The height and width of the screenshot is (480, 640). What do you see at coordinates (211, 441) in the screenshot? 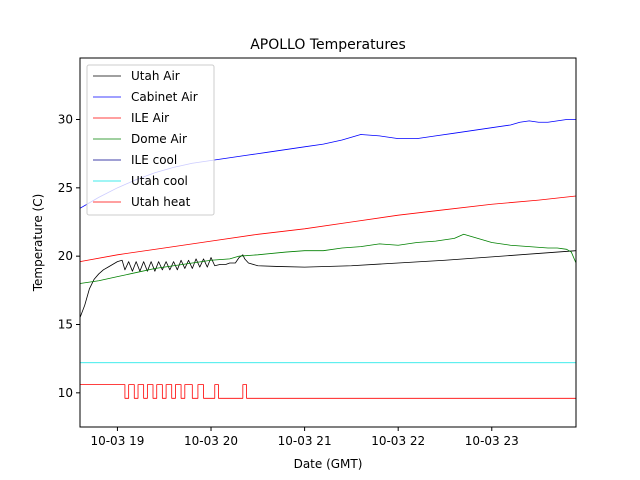
I see `x-tick-label: 10-03 20` at bounding box center [211, 441].